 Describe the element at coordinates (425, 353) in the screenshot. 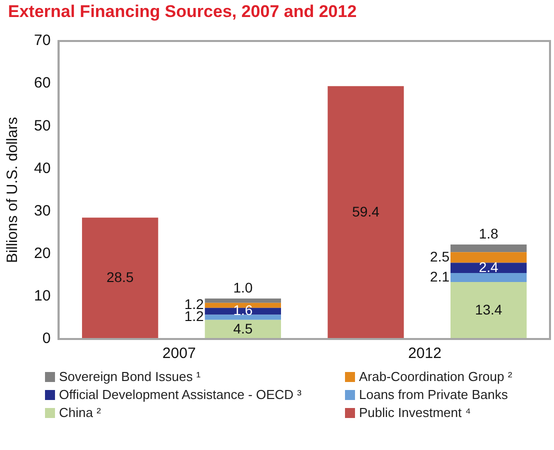

I see `x-tick-label: 2012` at that location.